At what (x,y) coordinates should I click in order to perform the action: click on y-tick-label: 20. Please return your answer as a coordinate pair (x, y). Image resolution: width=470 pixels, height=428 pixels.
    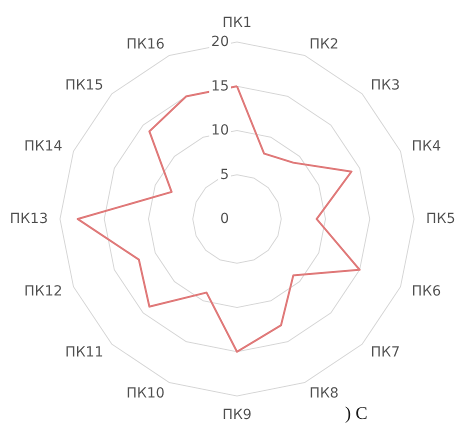
    Looking at the image, I should click on (220, 42).